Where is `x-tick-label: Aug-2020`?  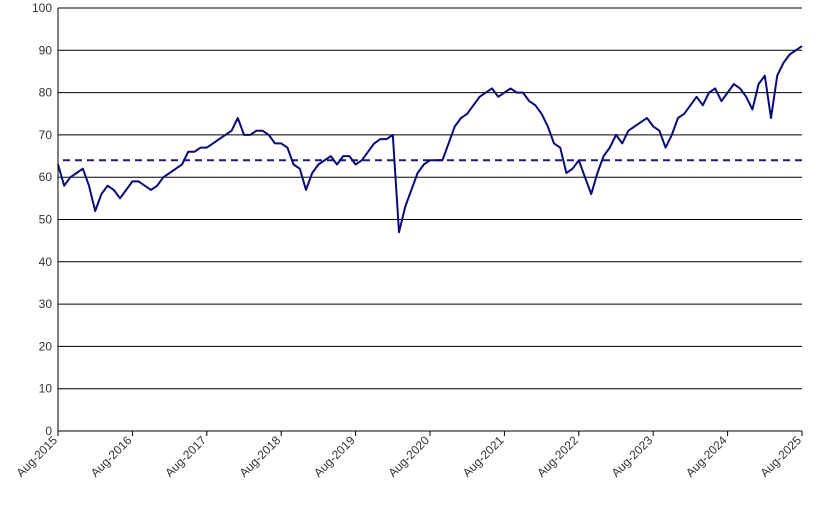
x-tick-label: Aug-2020 is located at coordinates (408, 456).